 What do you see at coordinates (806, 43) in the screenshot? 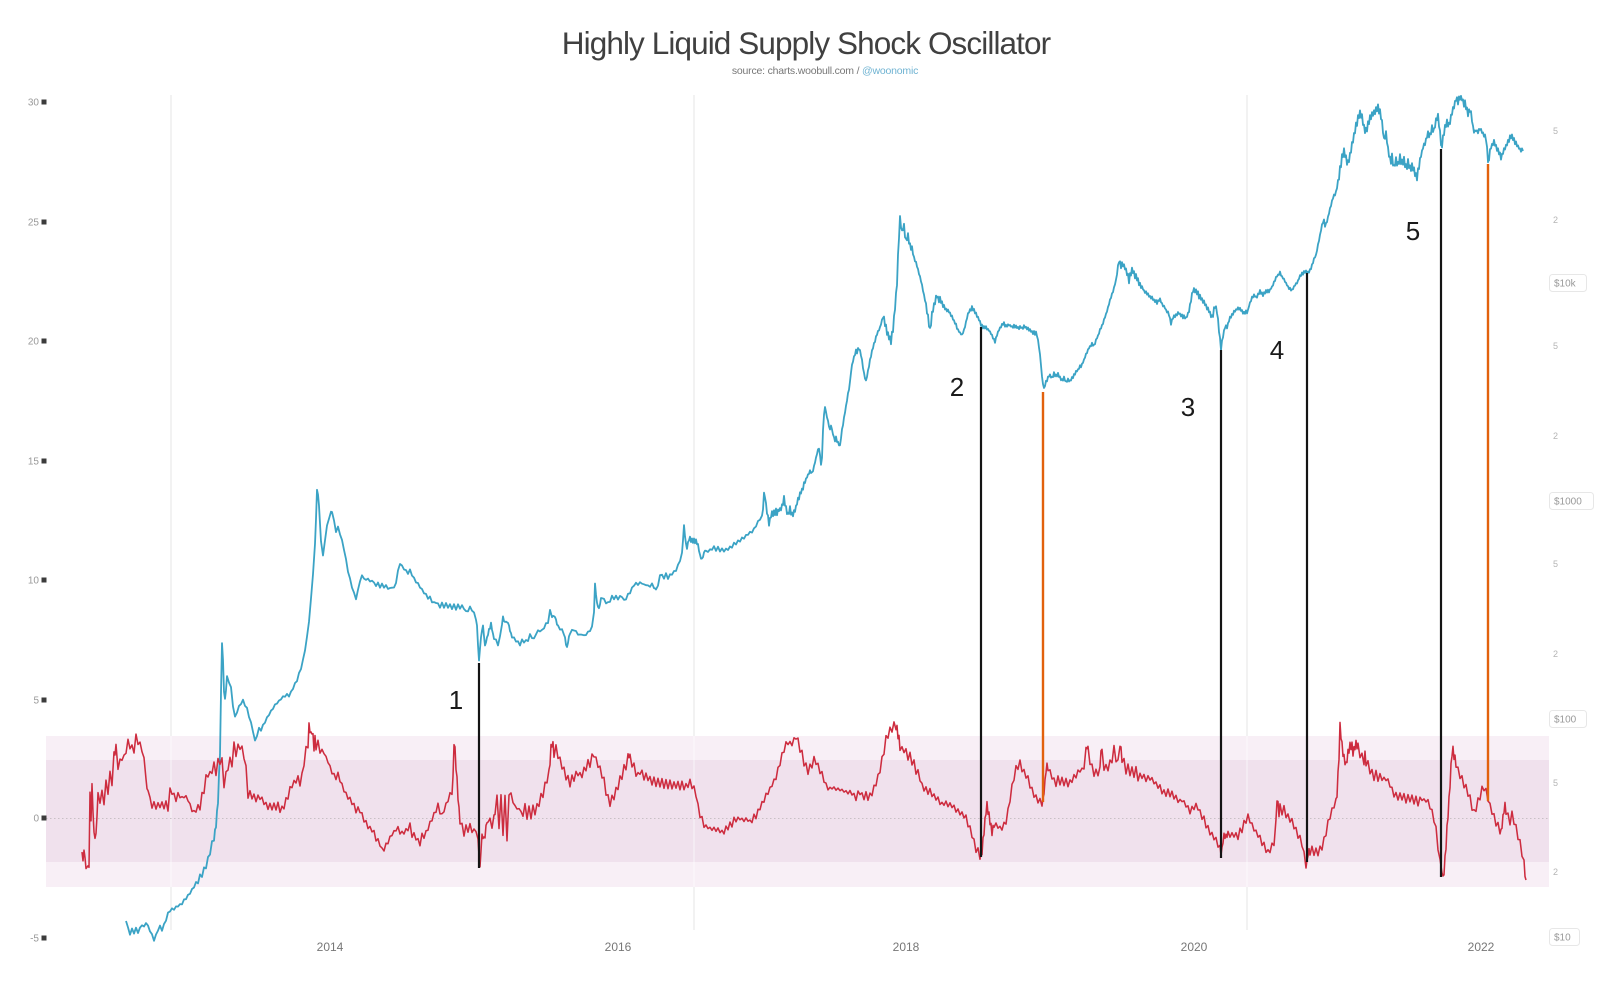
I see `svg-text:Highly Liquid Supply Shock Osc: Highly Liquid Supply Shock Oscillator` at bounding box center [806, 43].